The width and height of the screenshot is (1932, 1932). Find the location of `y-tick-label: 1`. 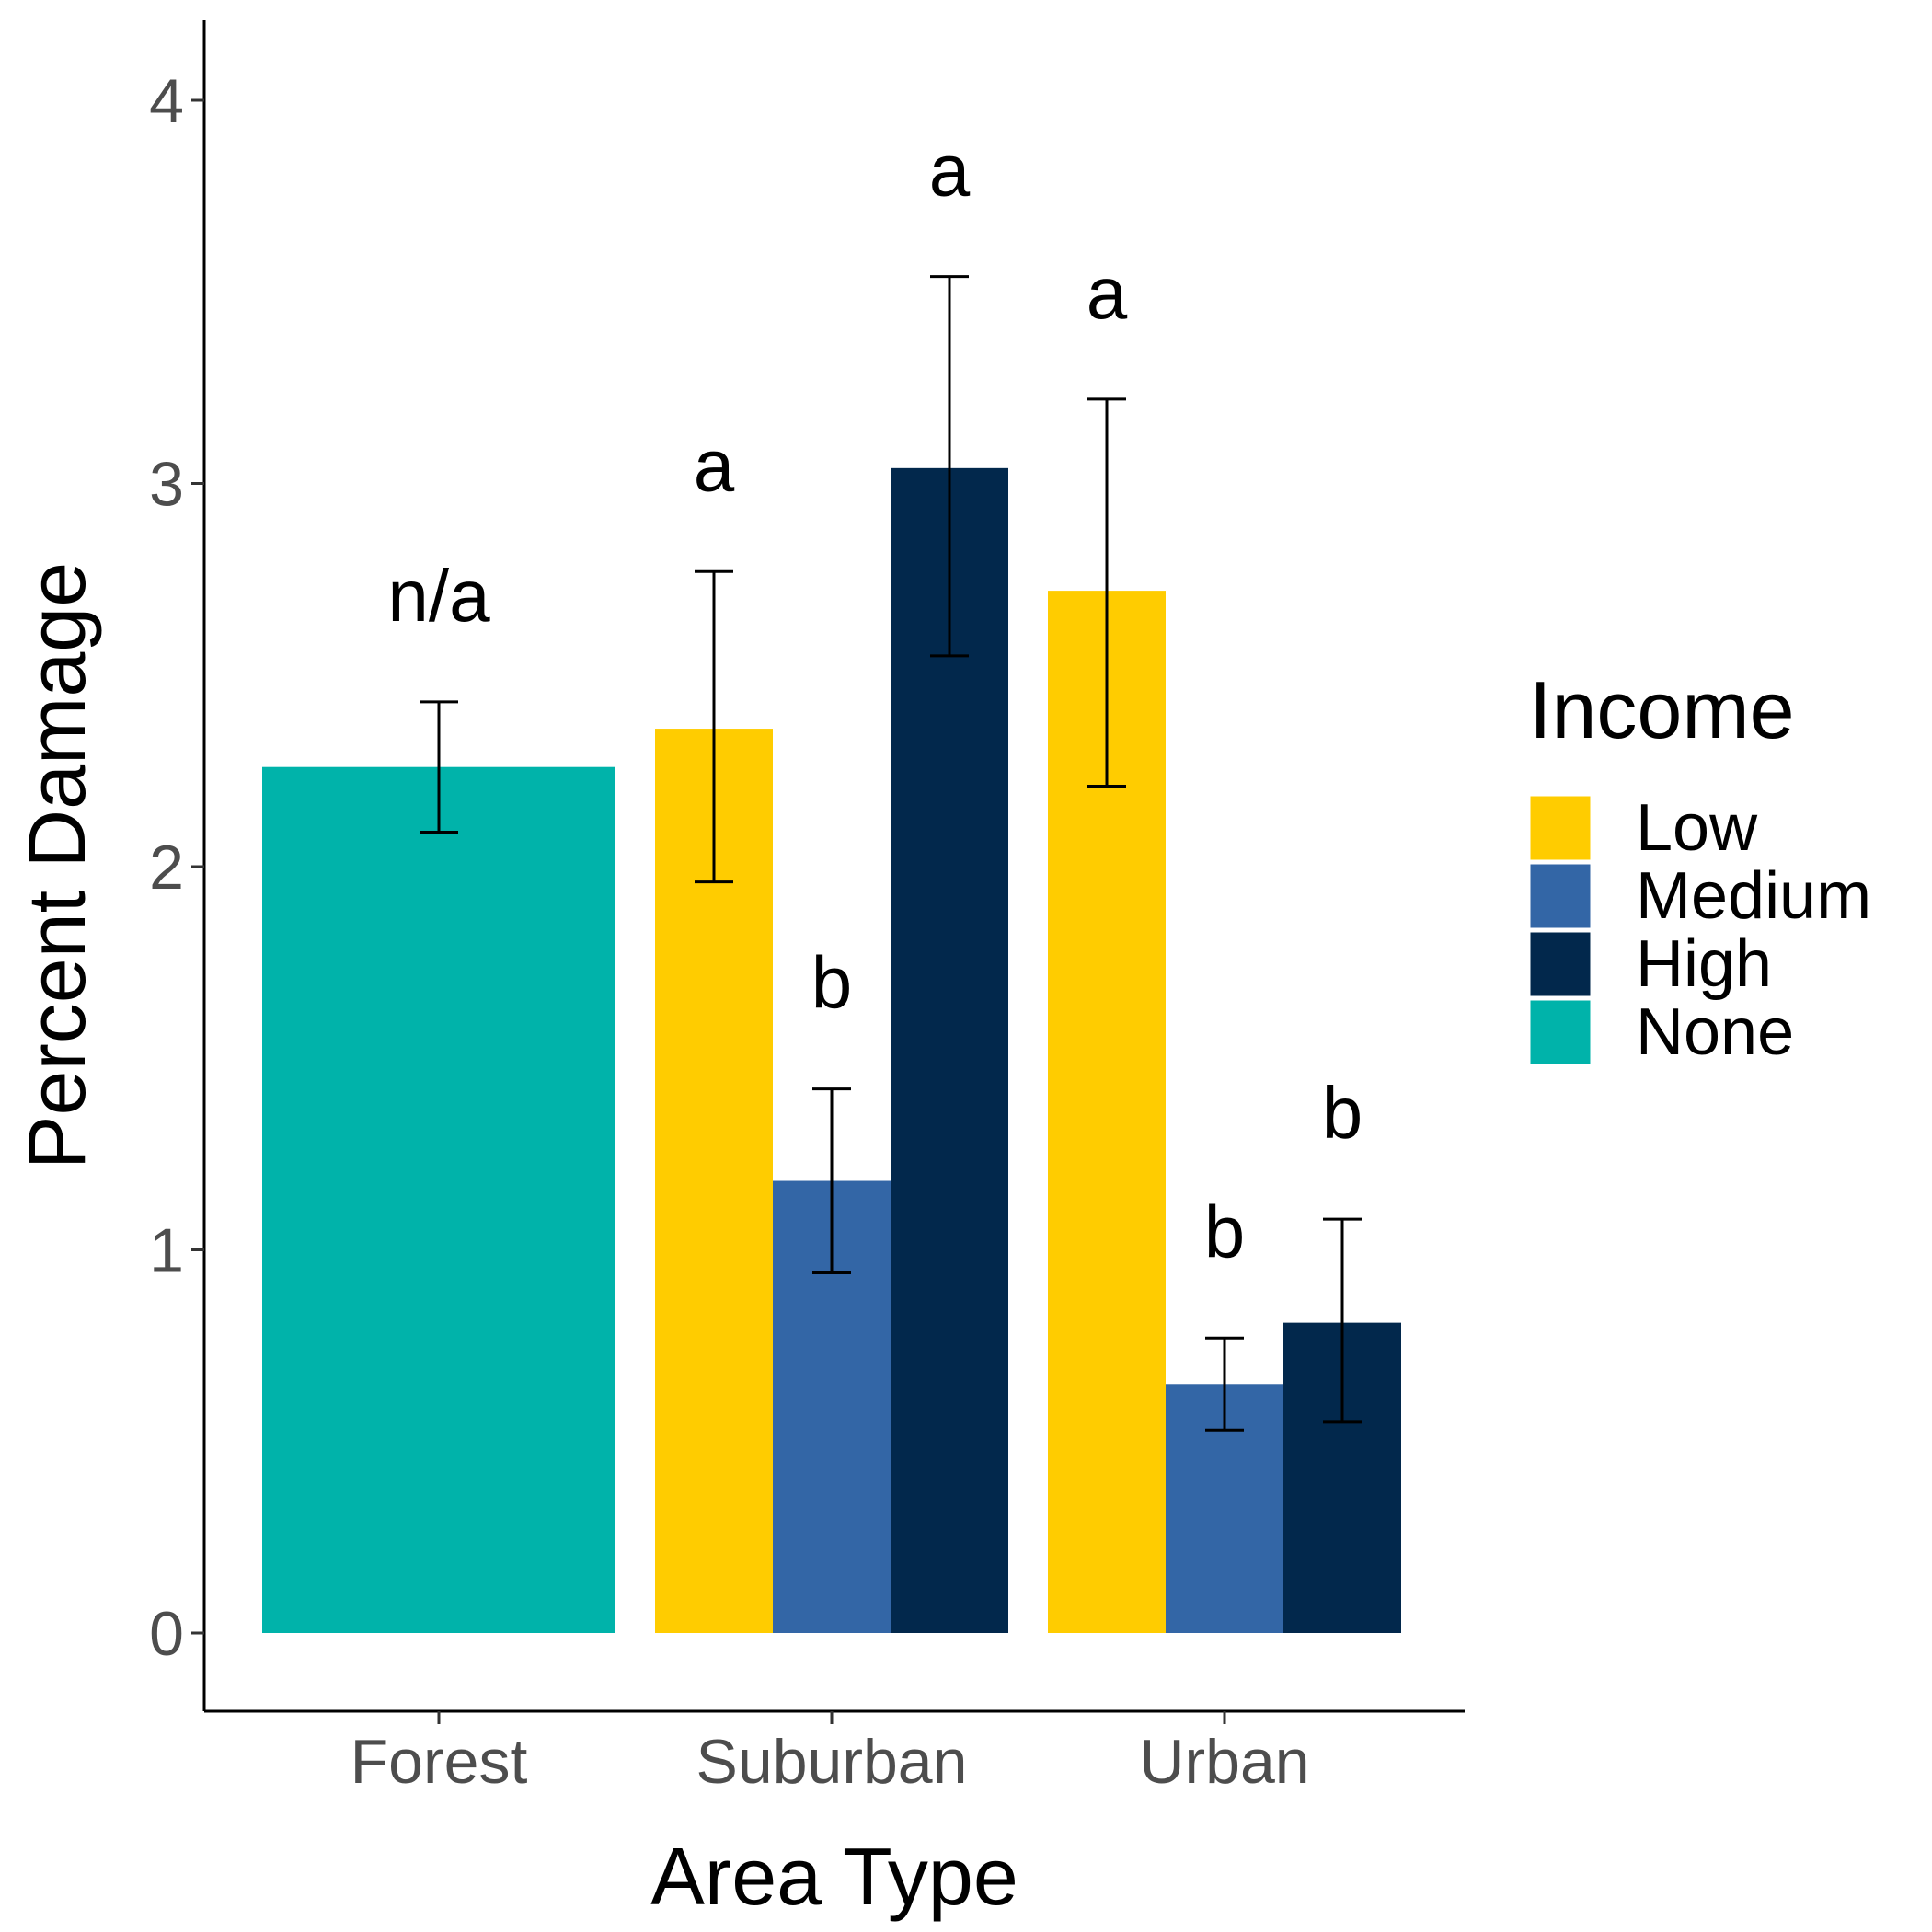

y-tick-label: 1 is located at coordinates (166, 1251).